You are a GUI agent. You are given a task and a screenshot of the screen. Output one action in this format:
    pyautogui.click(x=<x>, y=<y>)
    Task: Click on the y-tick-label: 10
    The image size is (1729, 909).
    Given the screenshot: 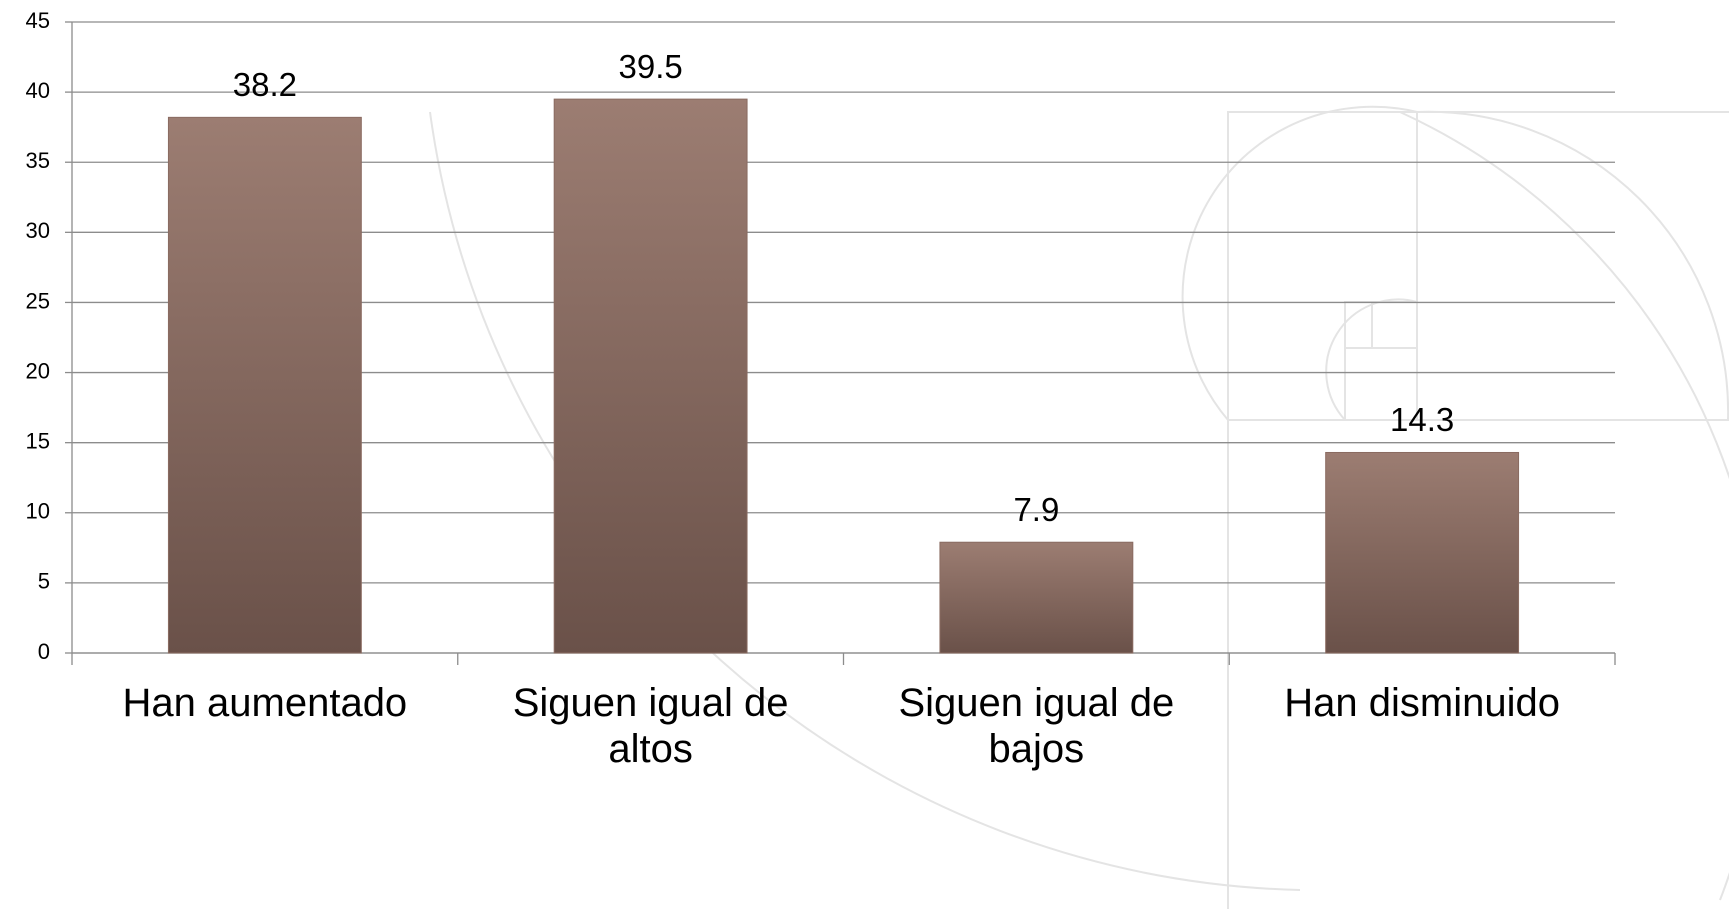 What is the action you would take?
    pyautogui.click(x=38, y=511)
    